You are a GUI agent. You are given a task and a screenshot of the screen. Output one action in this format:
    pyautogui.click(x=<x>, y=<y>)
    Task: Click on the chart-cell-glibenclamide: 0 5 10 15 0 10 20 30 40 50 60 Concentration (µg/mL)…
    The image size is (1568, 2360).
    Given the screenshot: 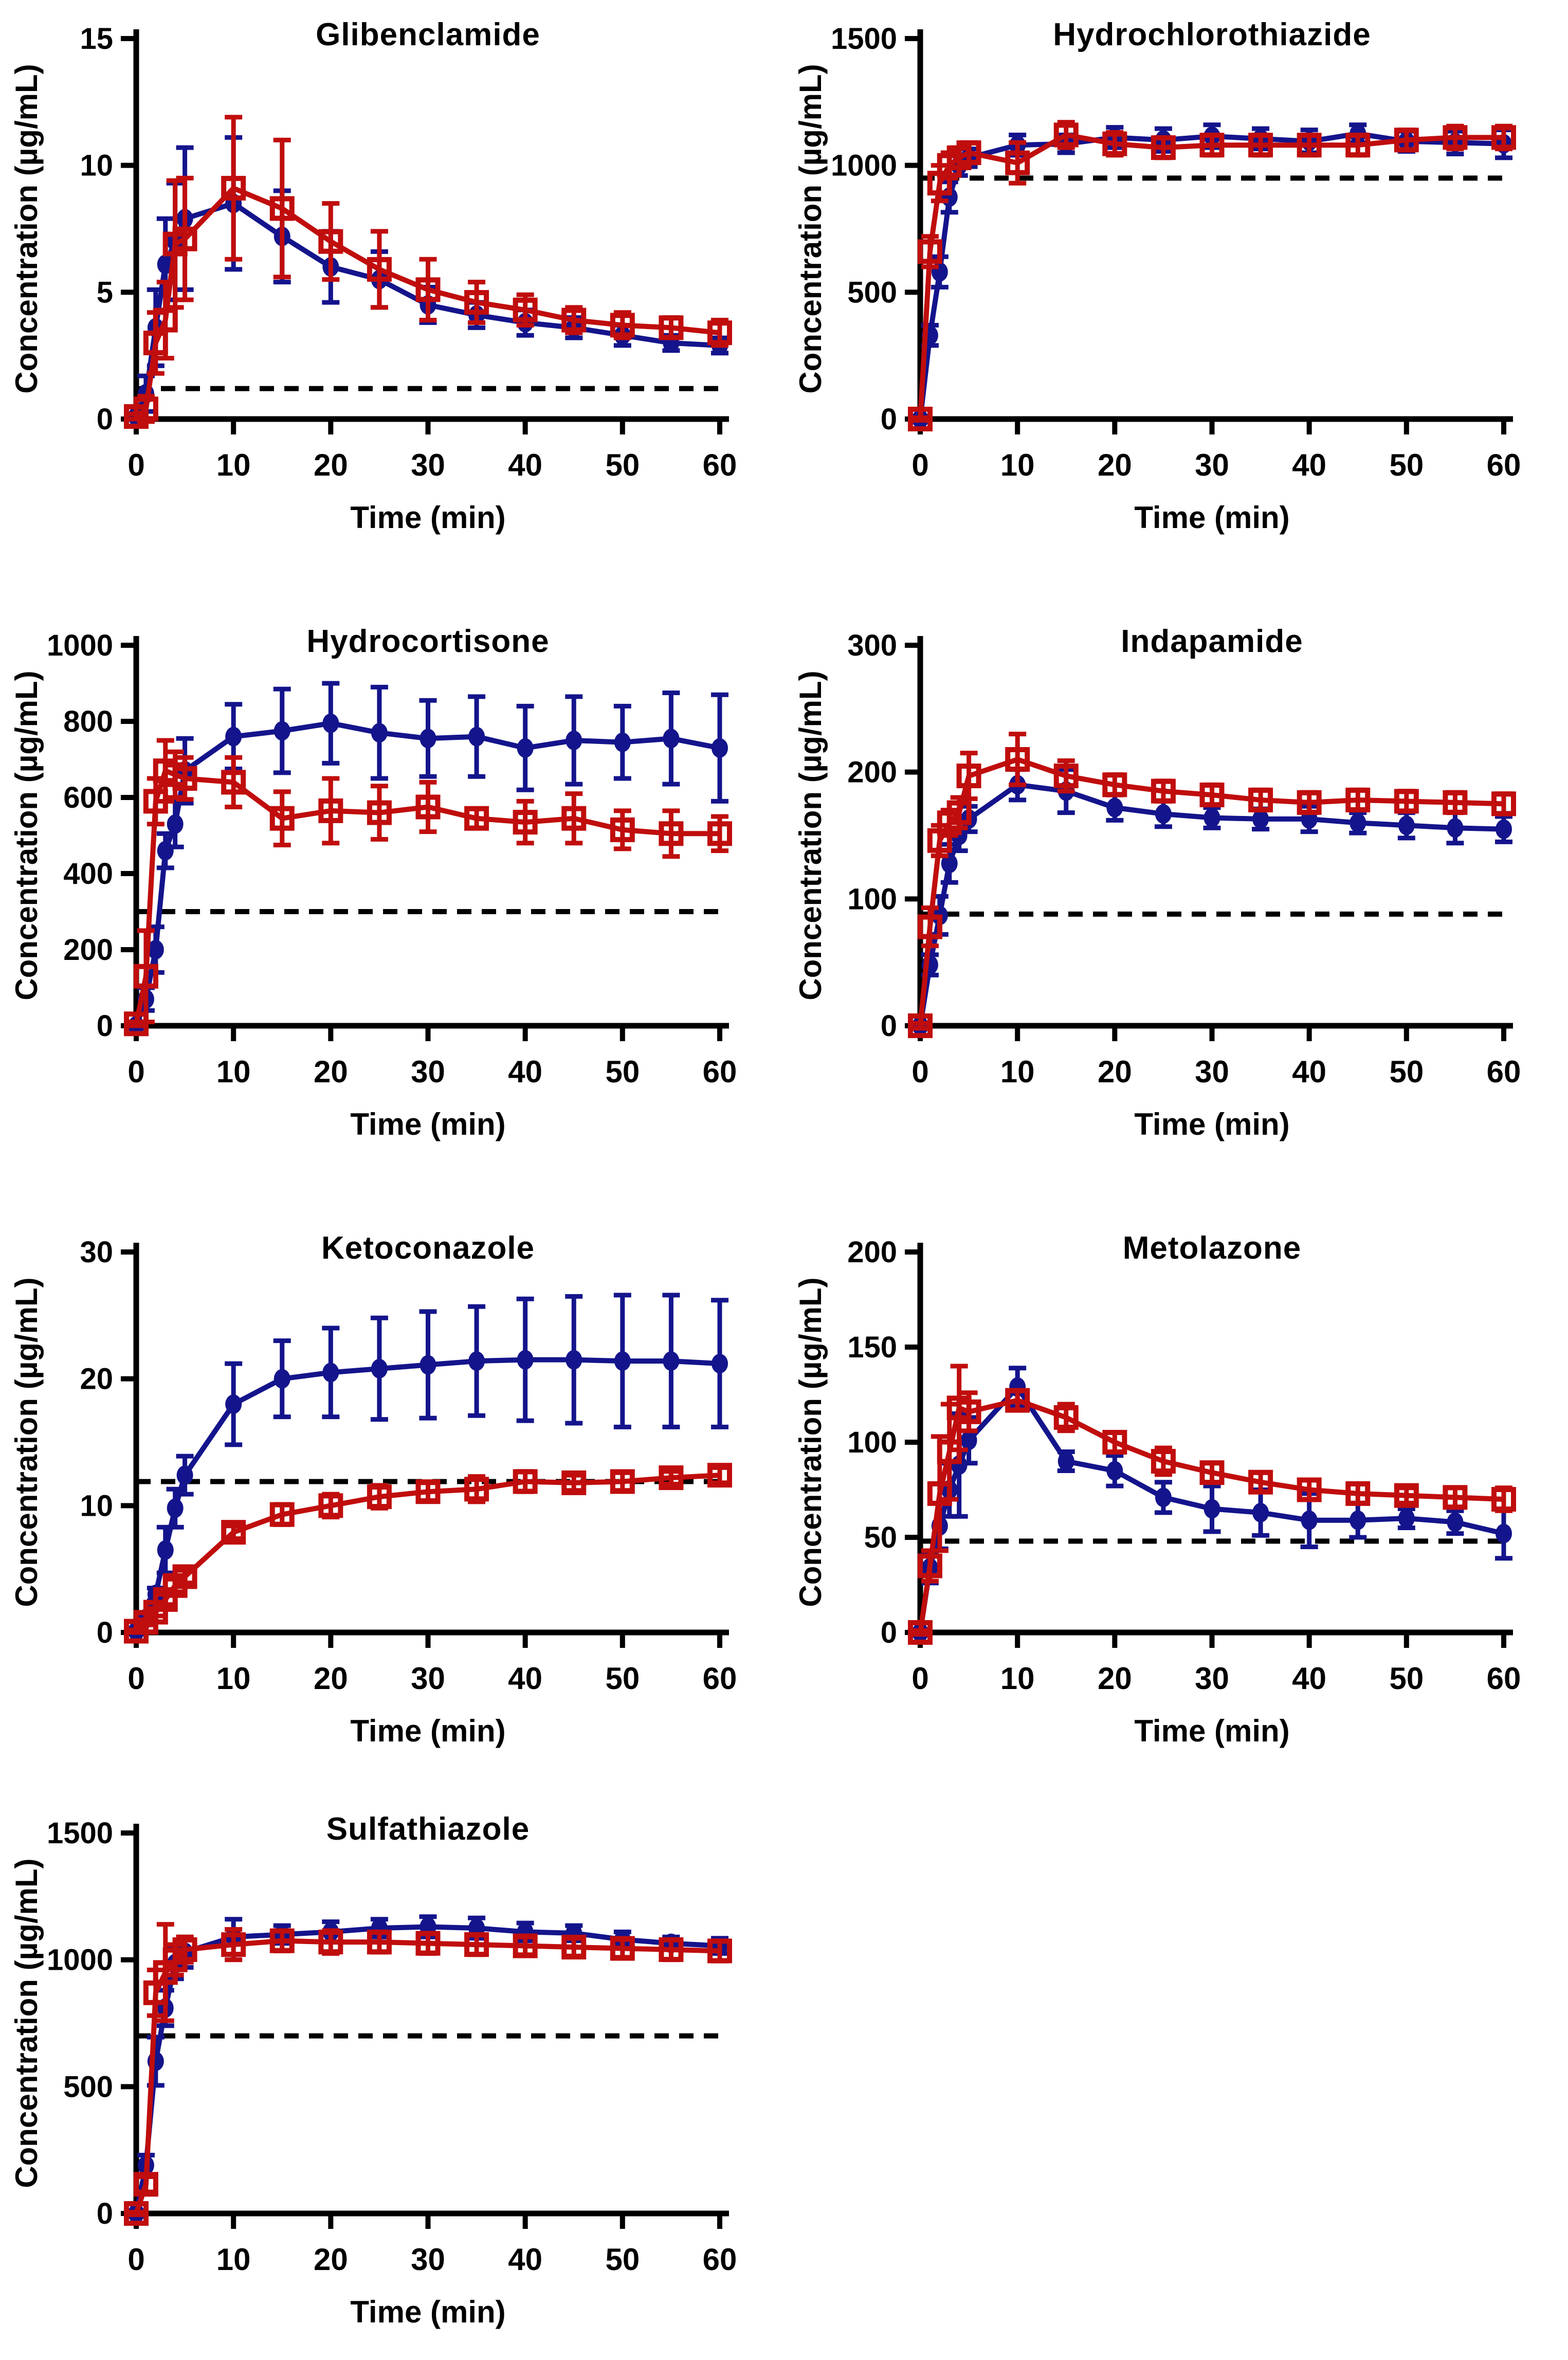 What is the action you would take?
    pyautogui.click(x=392, y=283)
    